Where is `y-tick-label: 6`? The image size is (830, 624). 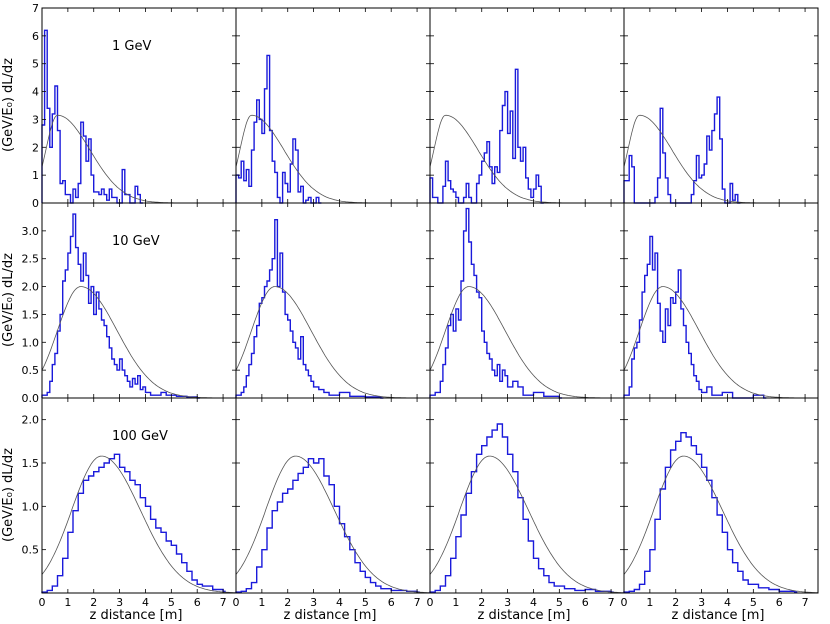 y-tick-label: 6 is located at coordinates (35, 36).